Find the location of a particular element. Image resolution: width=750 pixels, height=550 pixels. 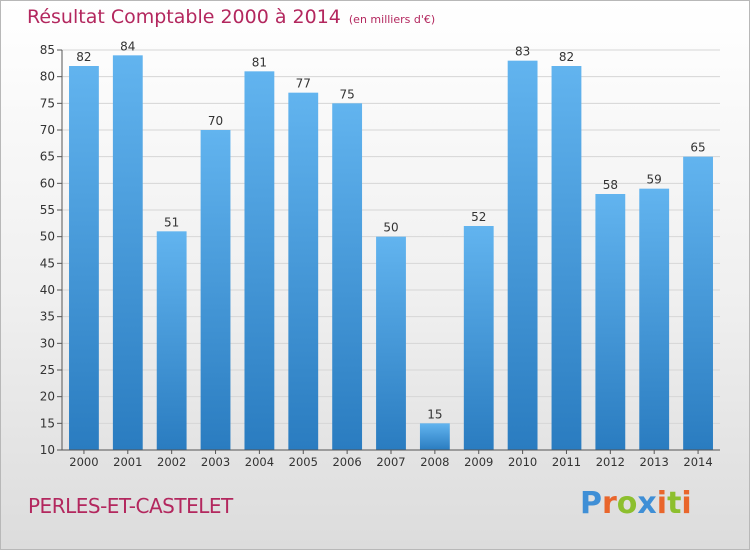

y-tick-label: 45 is located at coordinates (47, 263).